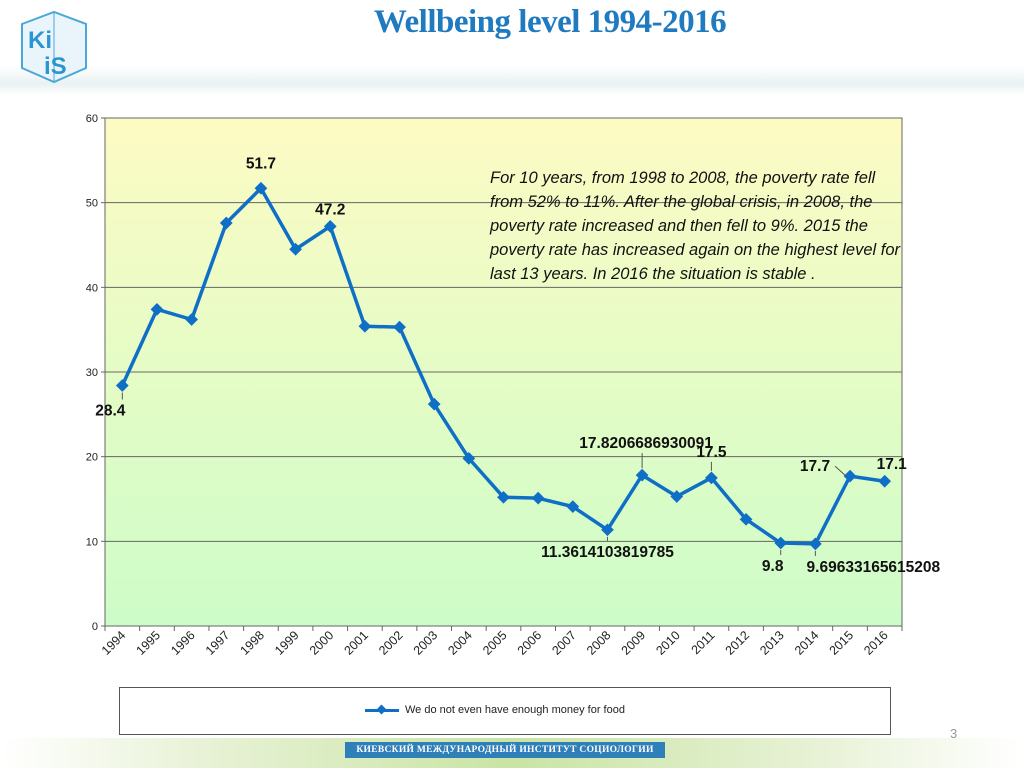 The height and width of the screenshot is (768, 1024). I want to click on data-label: 51.7, so click(261, 163).